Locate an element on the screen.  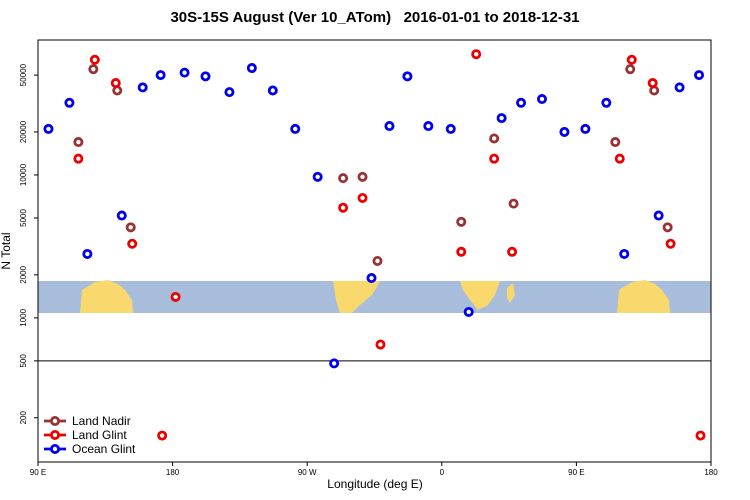
map-band is located at coordinates (374, 296).